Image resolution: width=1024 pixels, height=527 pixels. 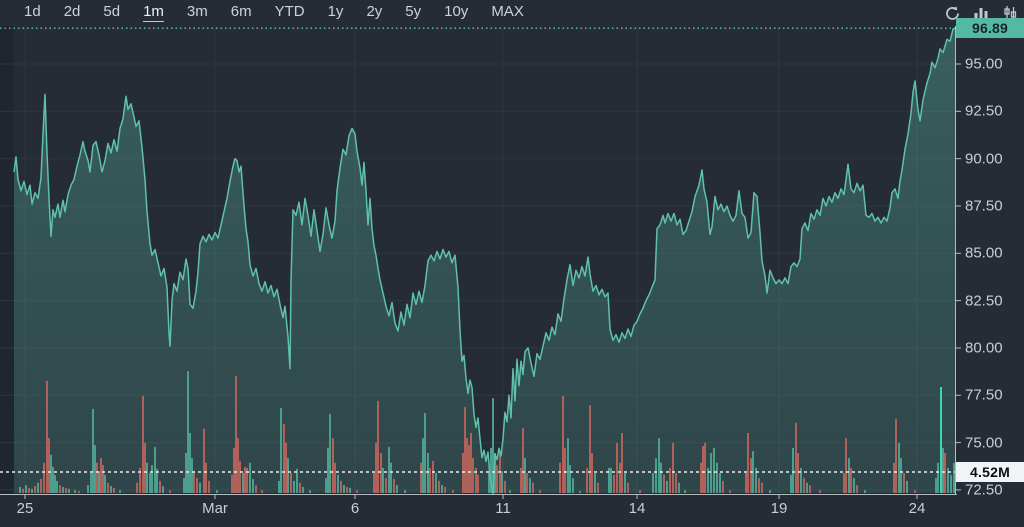 What do you see at coordinates (984, 253) in the screenshot?
I see `y-axis-label: 85.00` at bounding box center [984, 253].